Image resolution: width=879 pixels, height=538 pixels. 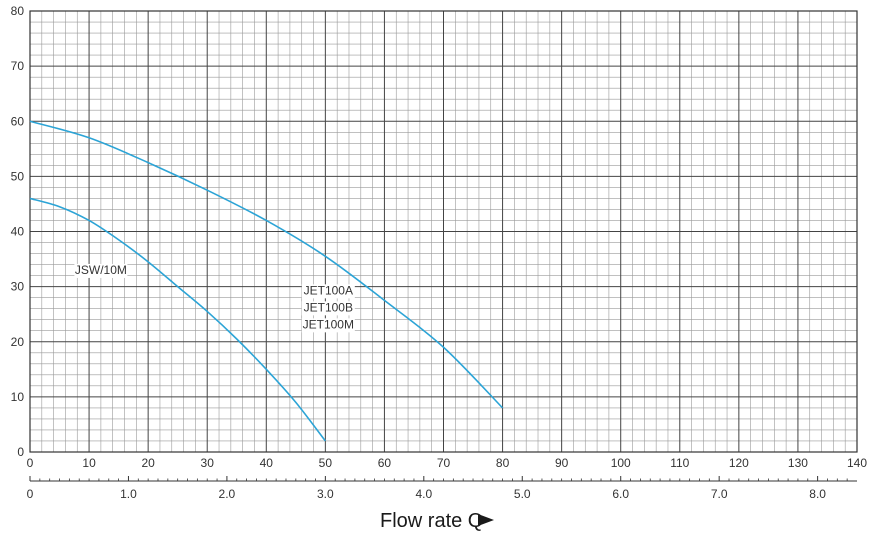 What do you see at coordinates (18, 287) in the screenshot?
I see `y-tick-label: 30` at bounding box center [18, 287].